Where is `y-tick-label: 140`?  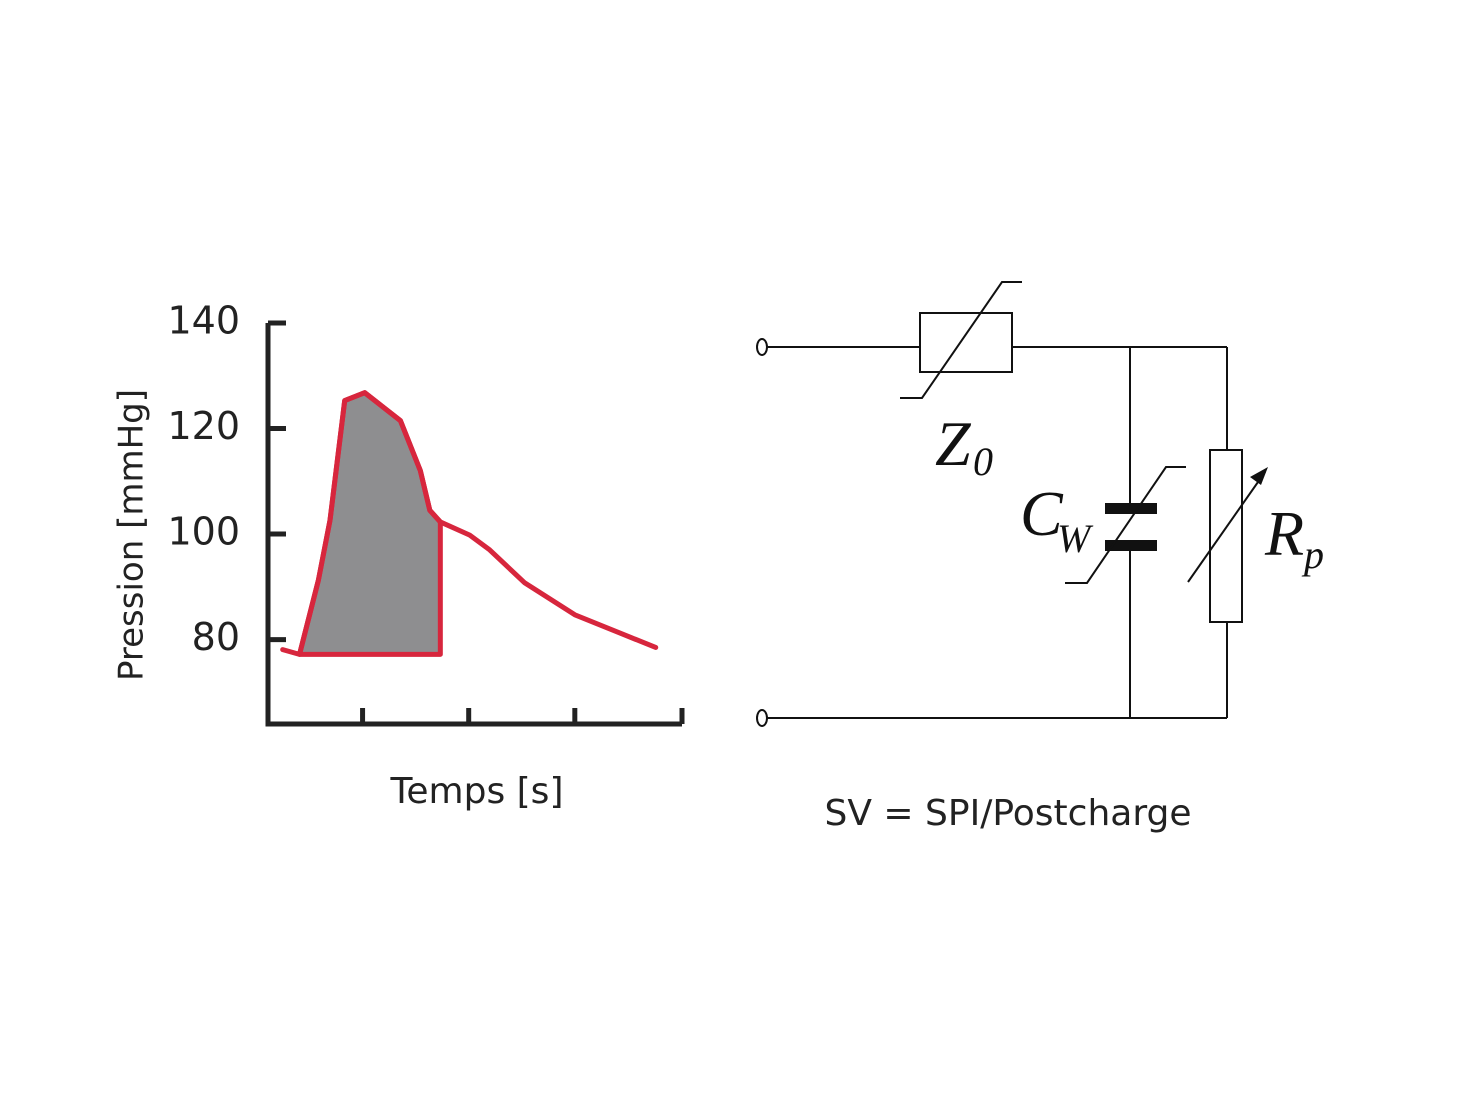
y-tick-label: 140 is located at coordinates (203, 321).